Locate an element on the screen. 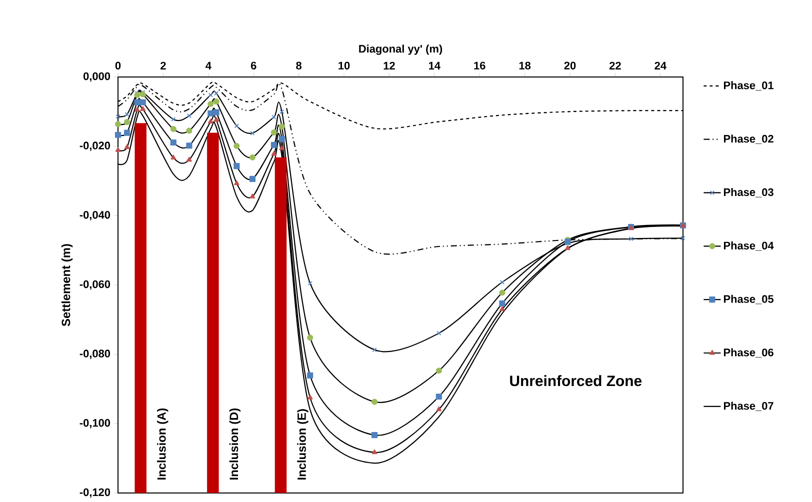 This screenshot has width=812, height=502. legend-label: Phase_03 is located at coordinates (749, 193).